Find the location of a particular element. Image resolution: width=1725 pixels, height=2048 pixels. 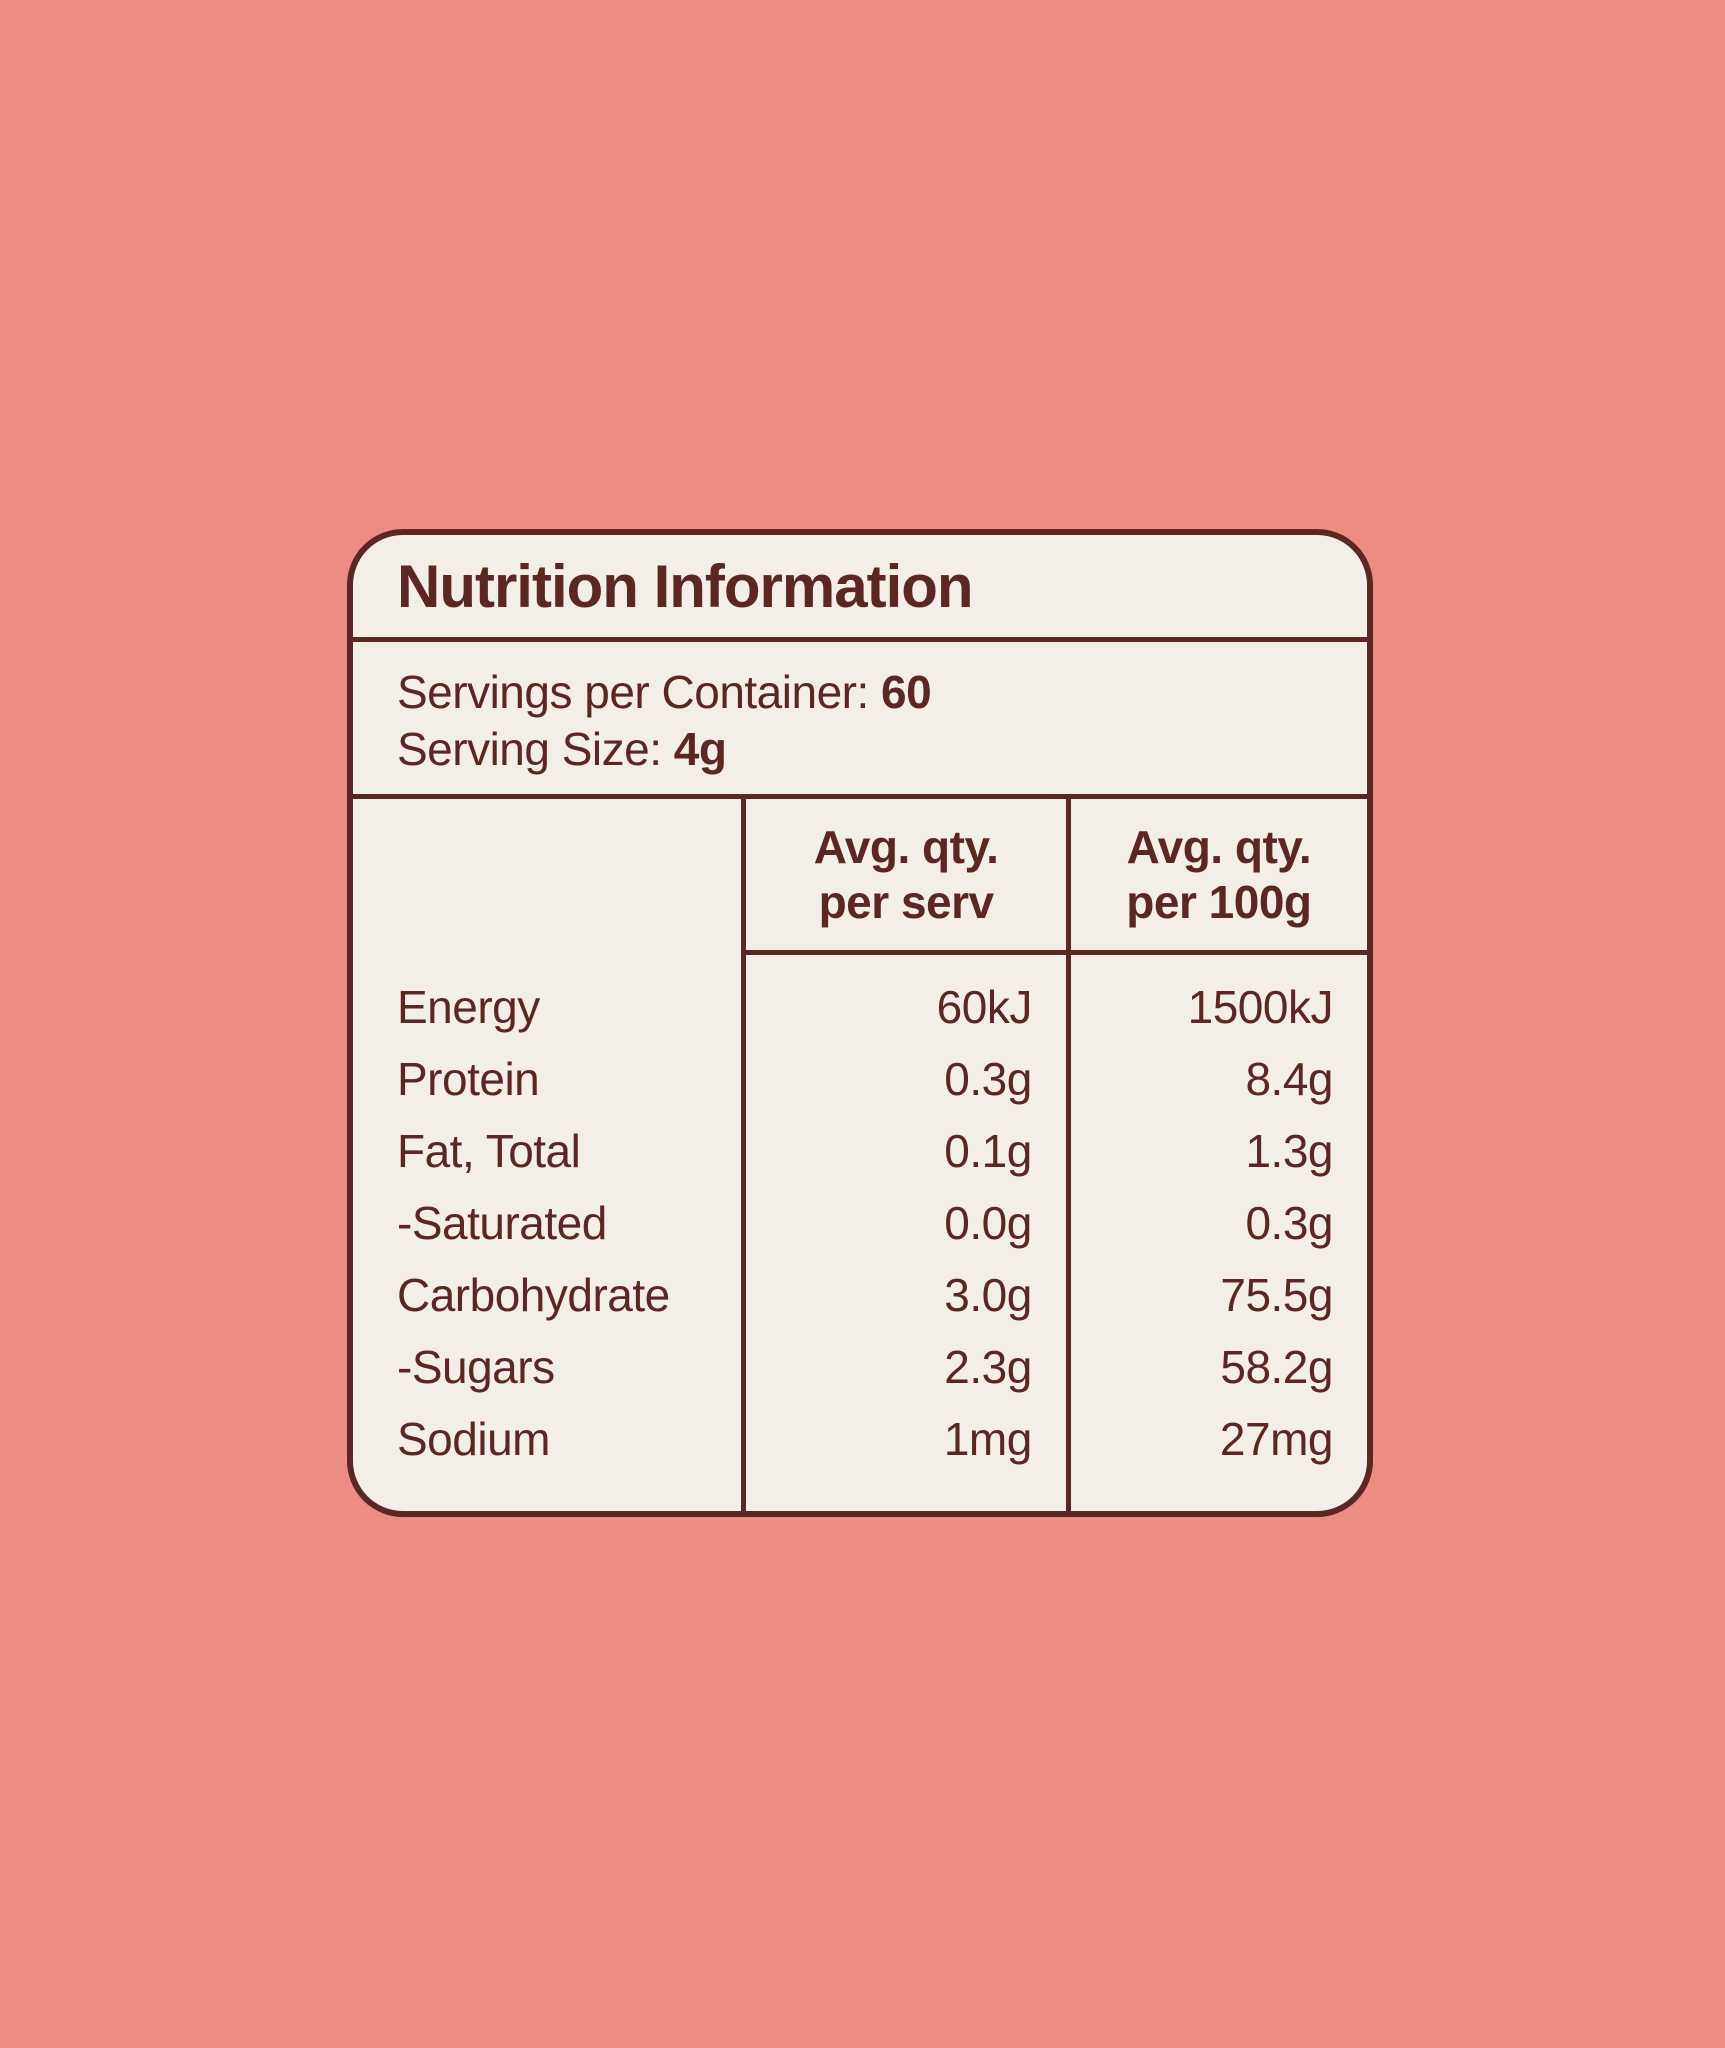

header-per-100g: Avg. qty. per 100g is located at coordinates (1216, 877).